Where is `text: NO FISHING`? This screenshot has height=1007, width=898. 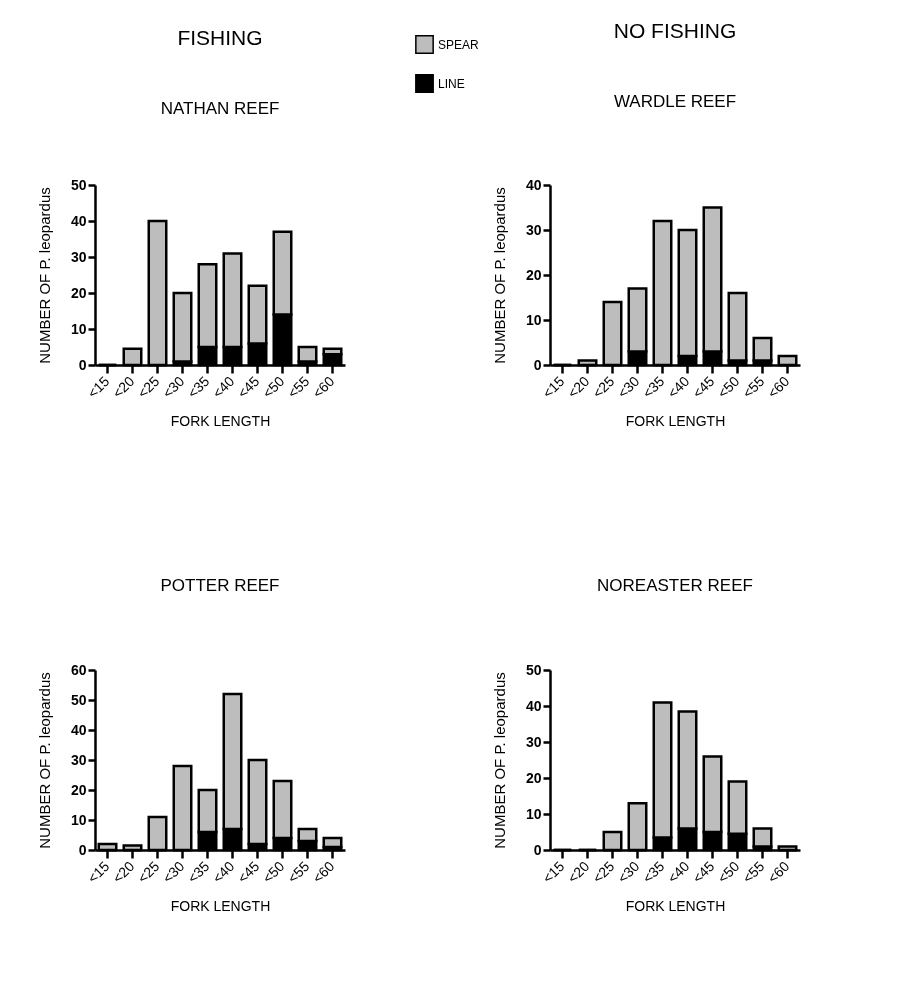
text: NO FISHING is located at coordinates (675, 30).